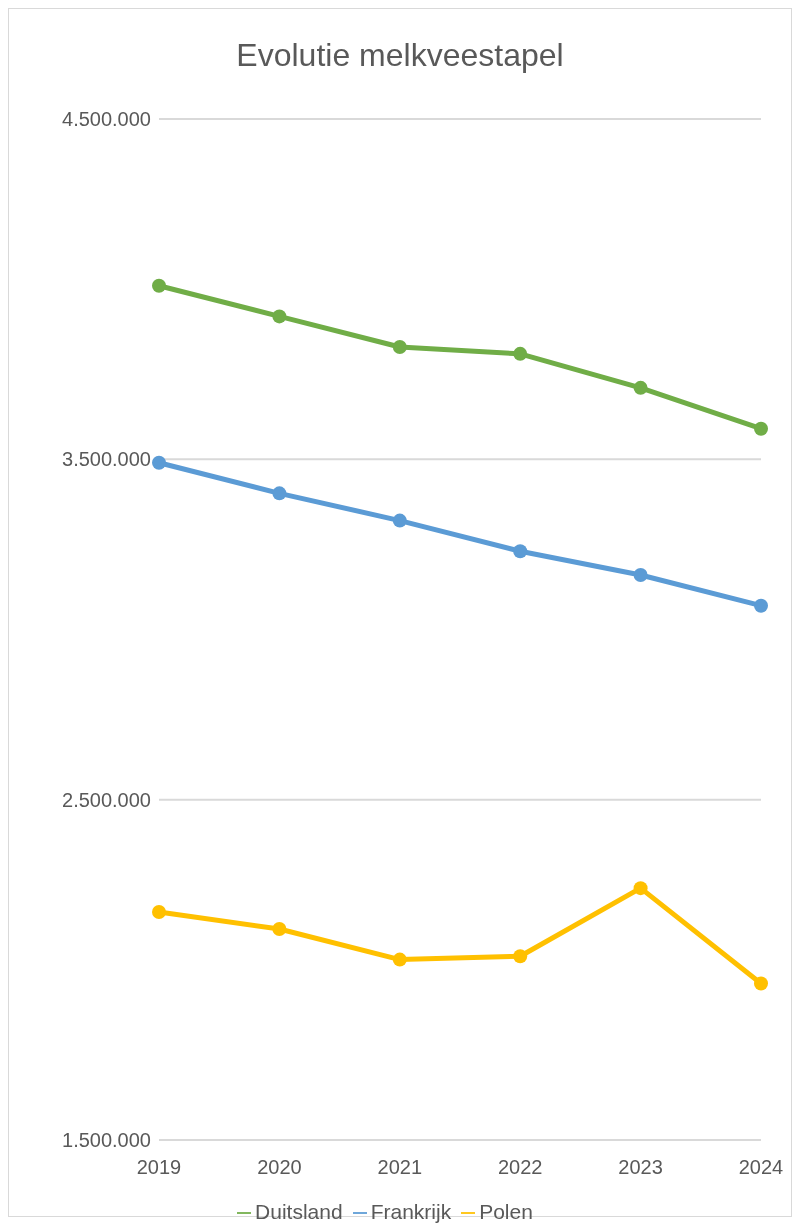 The height and width of the screenshot is (1225, 800). What do you see at coordinates (106, 119) in the screenshot?
I see `y-tick-label: 4.500.000` at bounding box center [106, 119].